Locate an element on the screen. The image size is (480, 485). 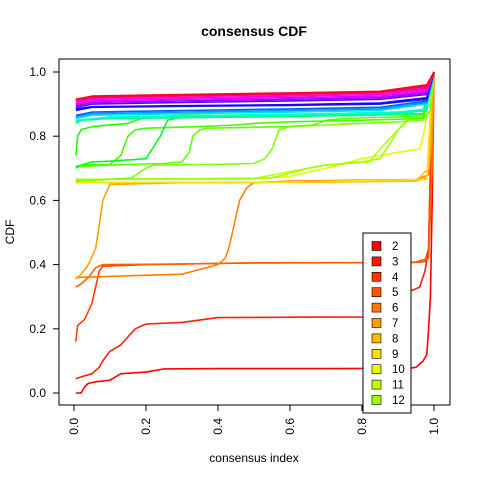
x-axis-label: consensus index is located at coordinates (253, 458).